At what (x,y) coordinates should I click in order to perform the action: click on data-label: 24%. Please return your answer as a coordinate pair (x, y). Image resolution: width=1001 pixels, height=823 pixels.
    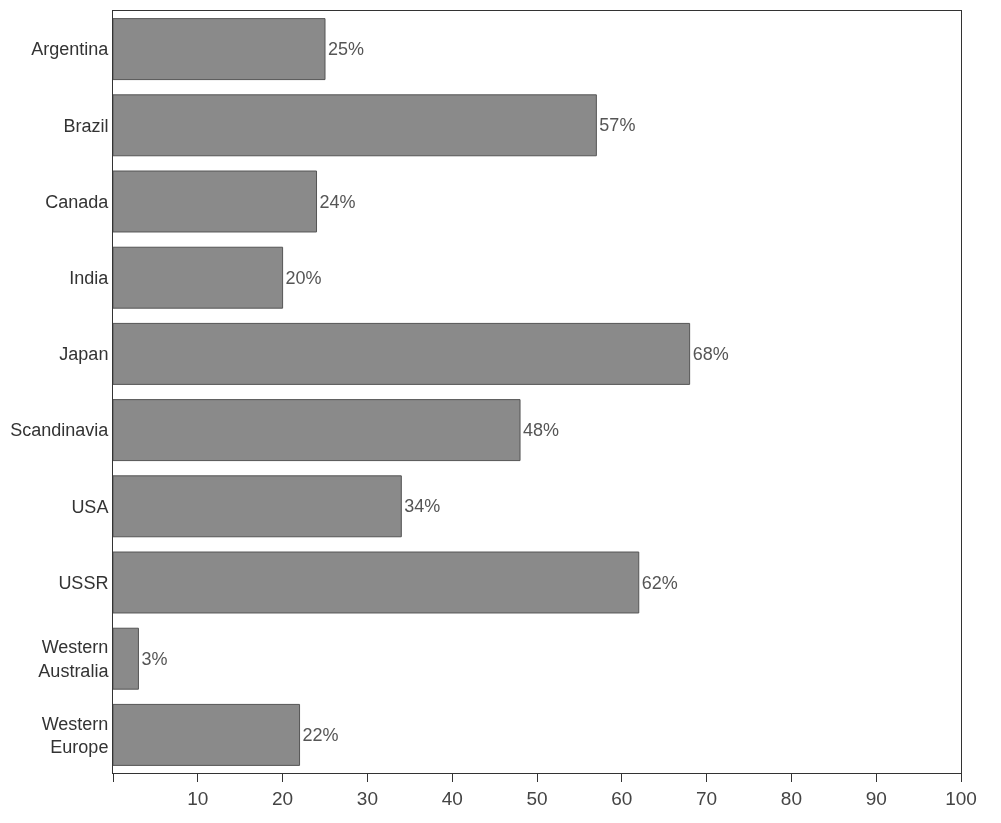
    Looking at the image, I should click on (337, 201).